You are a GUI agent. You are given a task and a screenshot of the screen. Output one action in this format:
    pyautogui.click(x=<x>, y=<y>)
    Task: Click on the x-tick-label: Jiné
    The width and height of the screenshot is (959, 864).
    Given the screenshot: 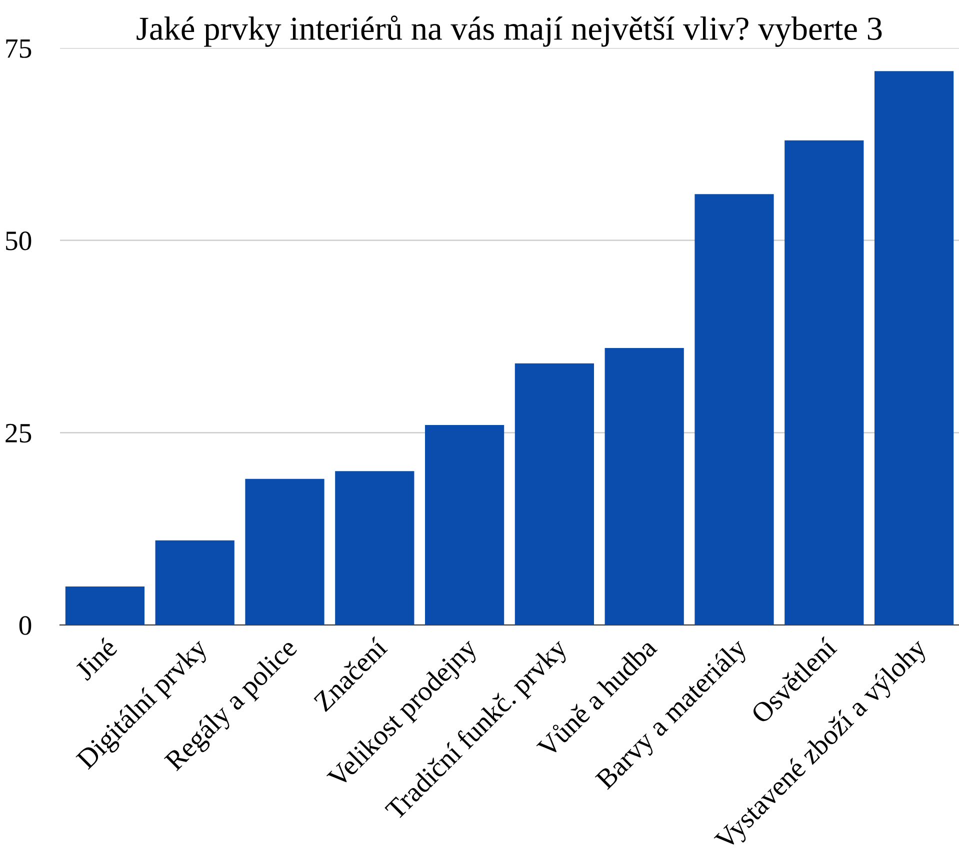 What is the action you would take?
    pyautogui.click(x=96, y=659)
    